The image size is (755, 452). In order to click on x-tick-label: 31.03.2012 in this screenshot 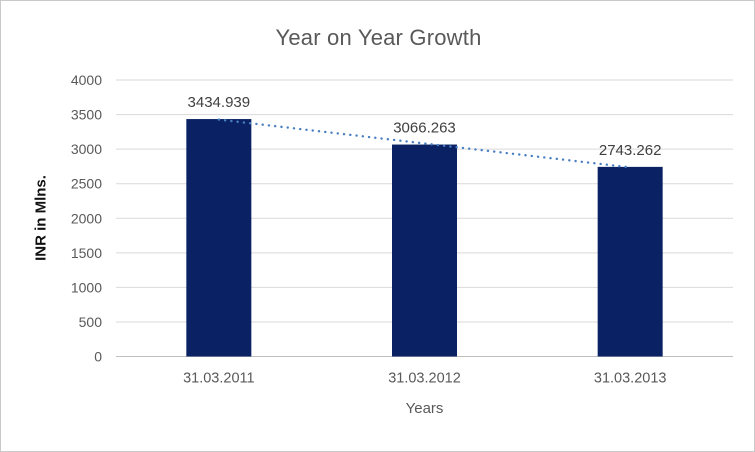, I will do `click(424, 379)`.